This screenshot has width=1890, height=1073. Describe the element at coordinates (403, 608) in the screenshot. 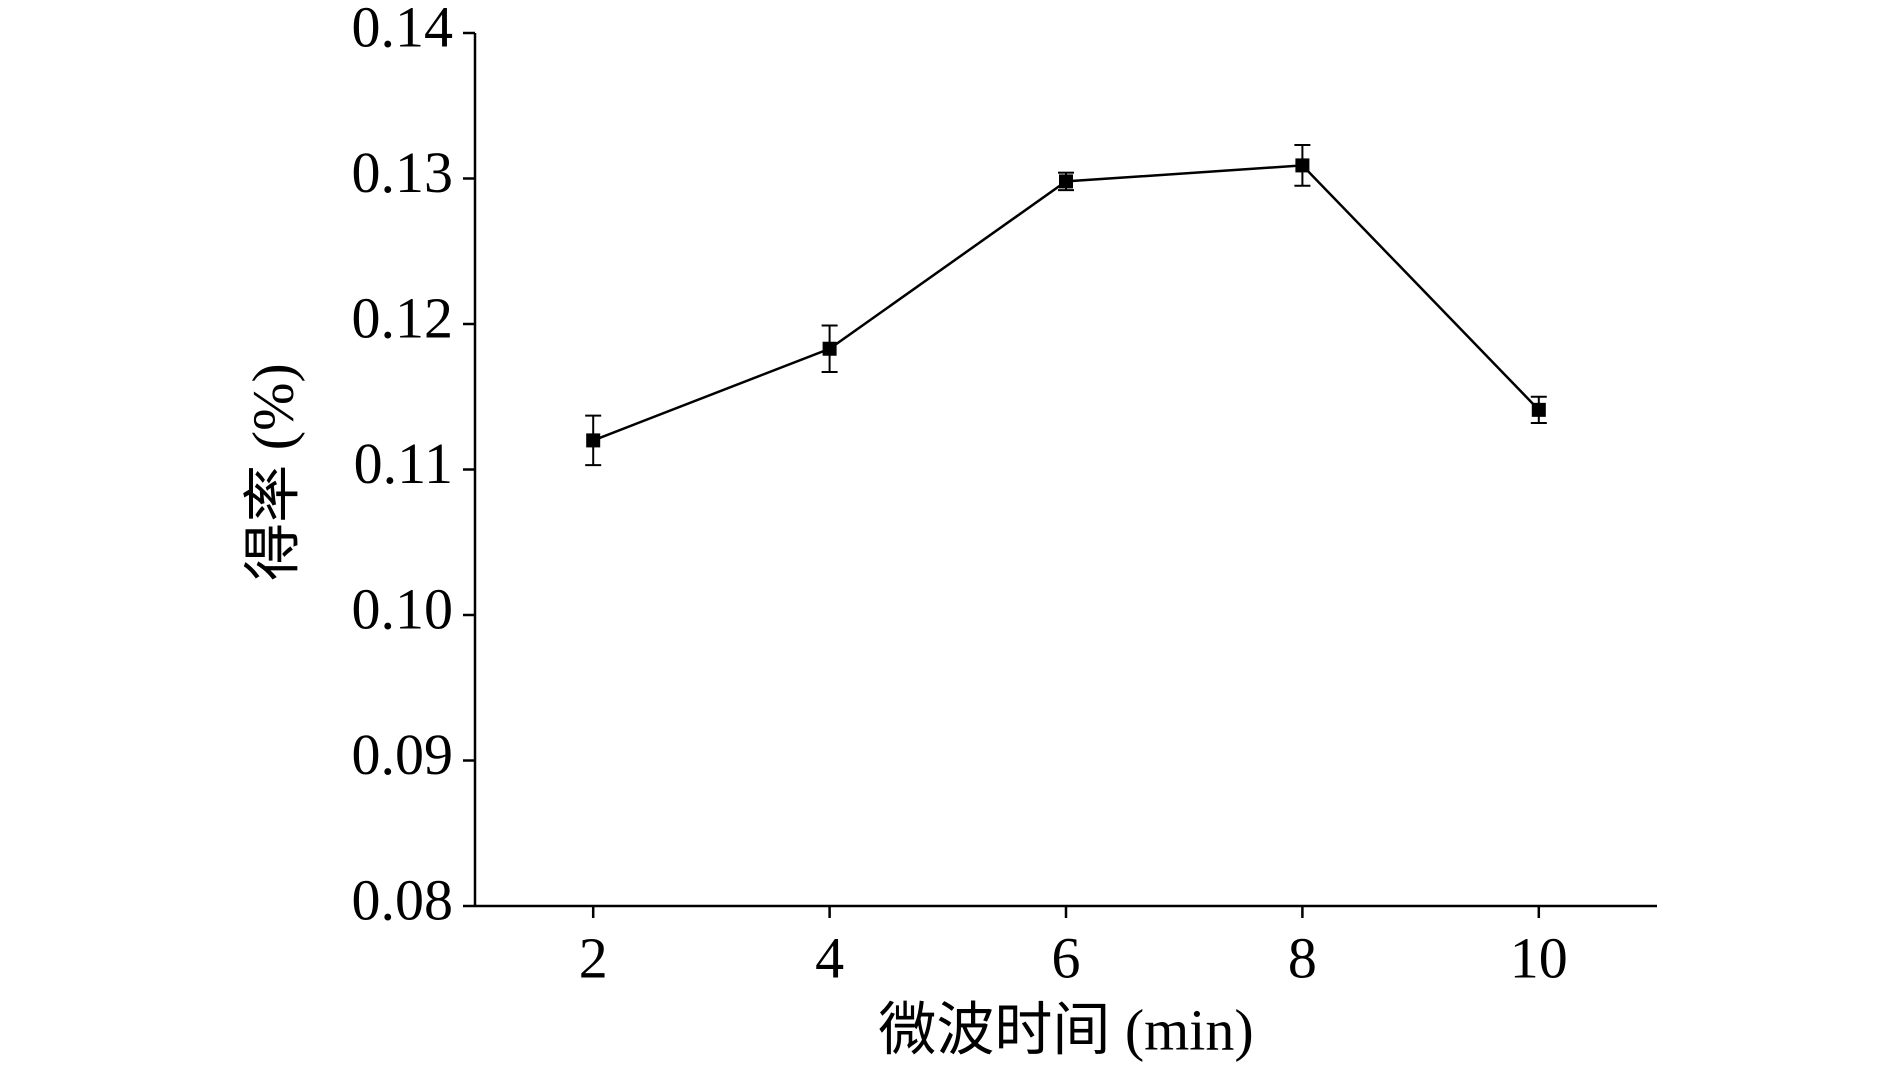

I see `y-tick-label: 0.10` at that location.